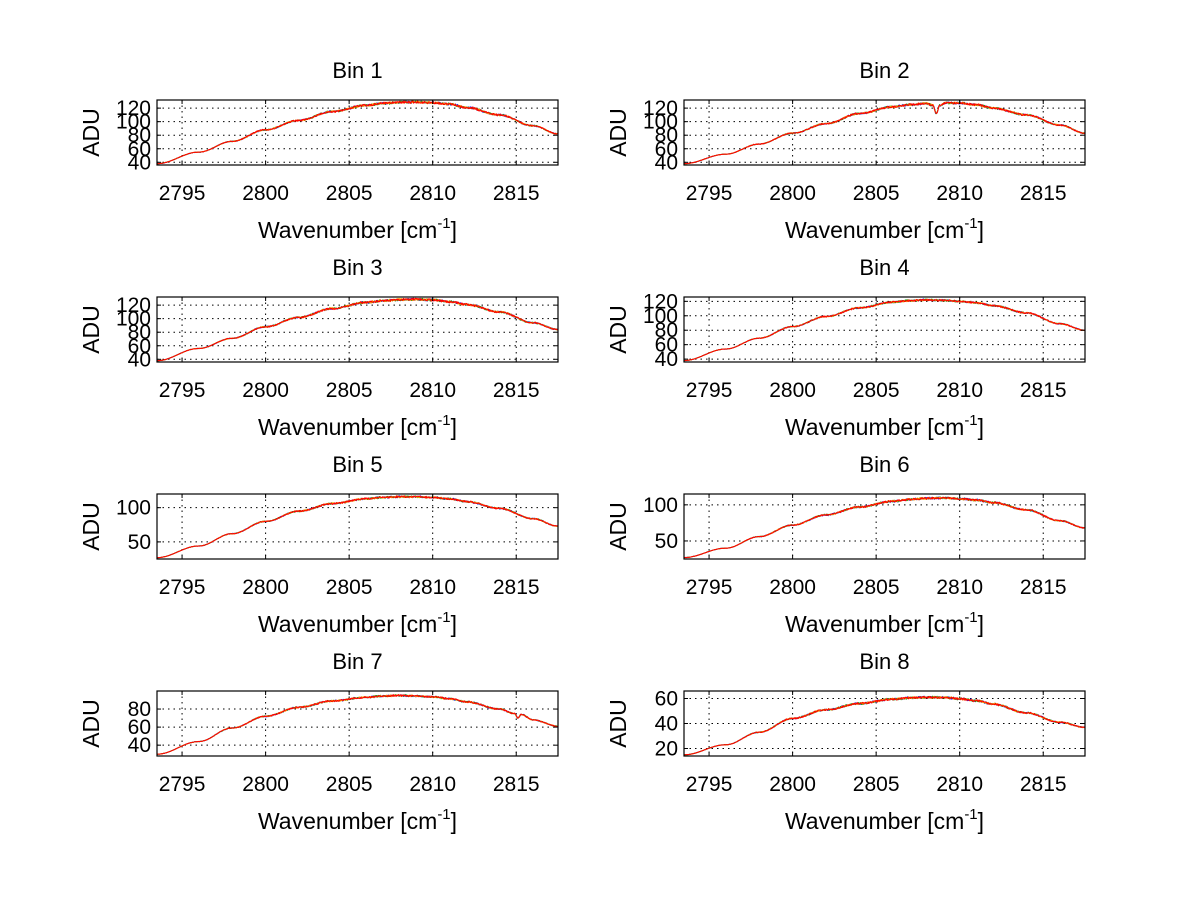 The image size is (1200, 901). What do you see at coordinates (666, 541) in the screenshot?
I see `y-tick-label: 50` at bounding box center [666, 541].